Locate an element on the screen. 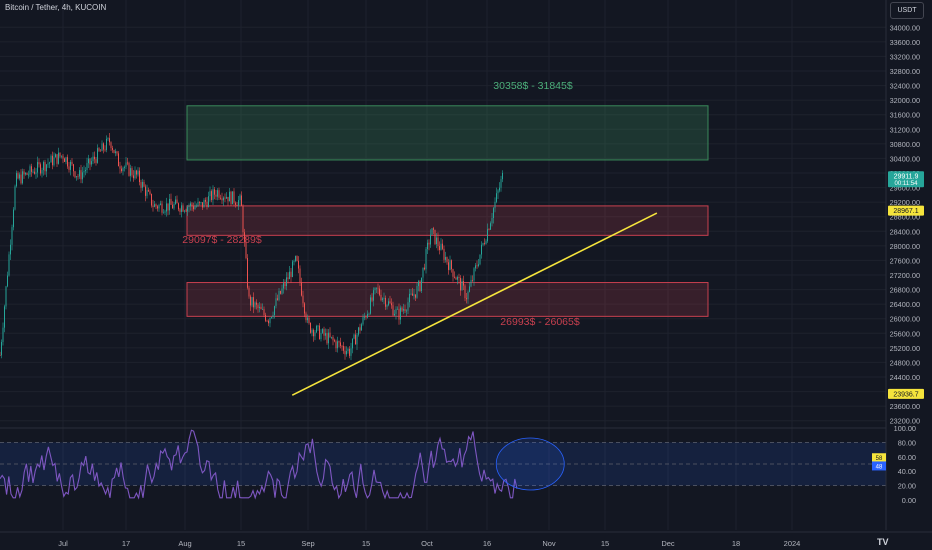 This screenshot has width=932, height=550. price-tick-label: 28400.00 is located at coordinates (905, 231).